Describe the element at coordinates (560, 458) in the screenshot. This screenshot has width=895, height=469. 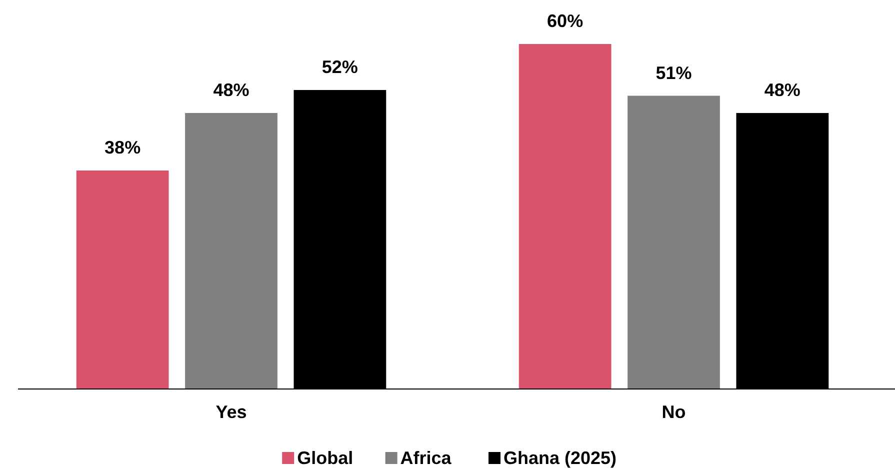
I see `legend-label: Ghana (2025)` at that location.